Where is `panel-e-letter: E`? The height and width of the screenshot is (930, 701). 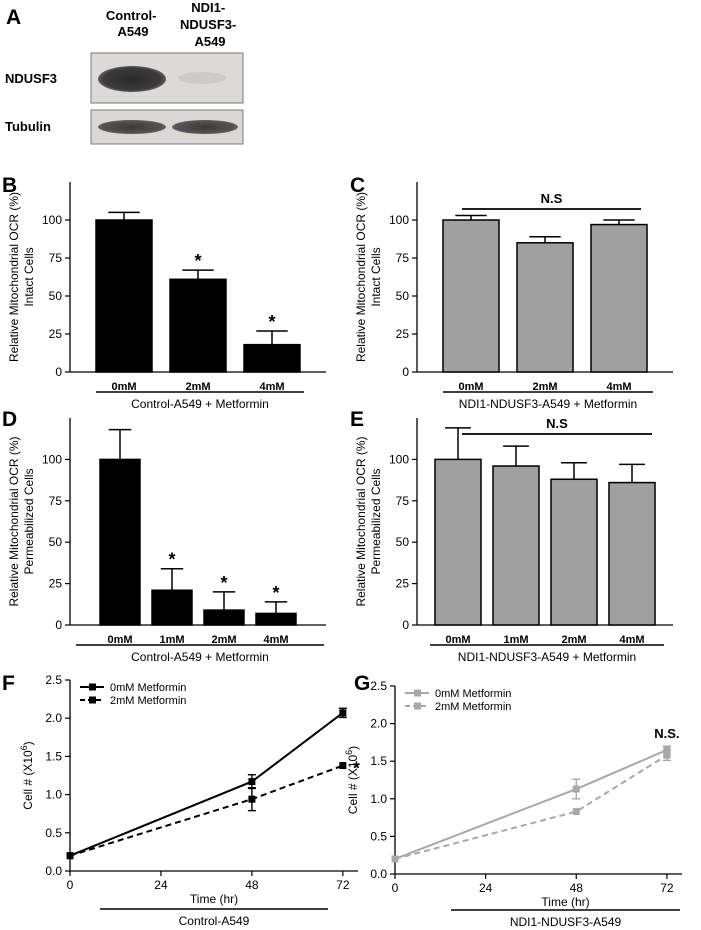
panel-e-letter: E is located at coordinates (357, 419).